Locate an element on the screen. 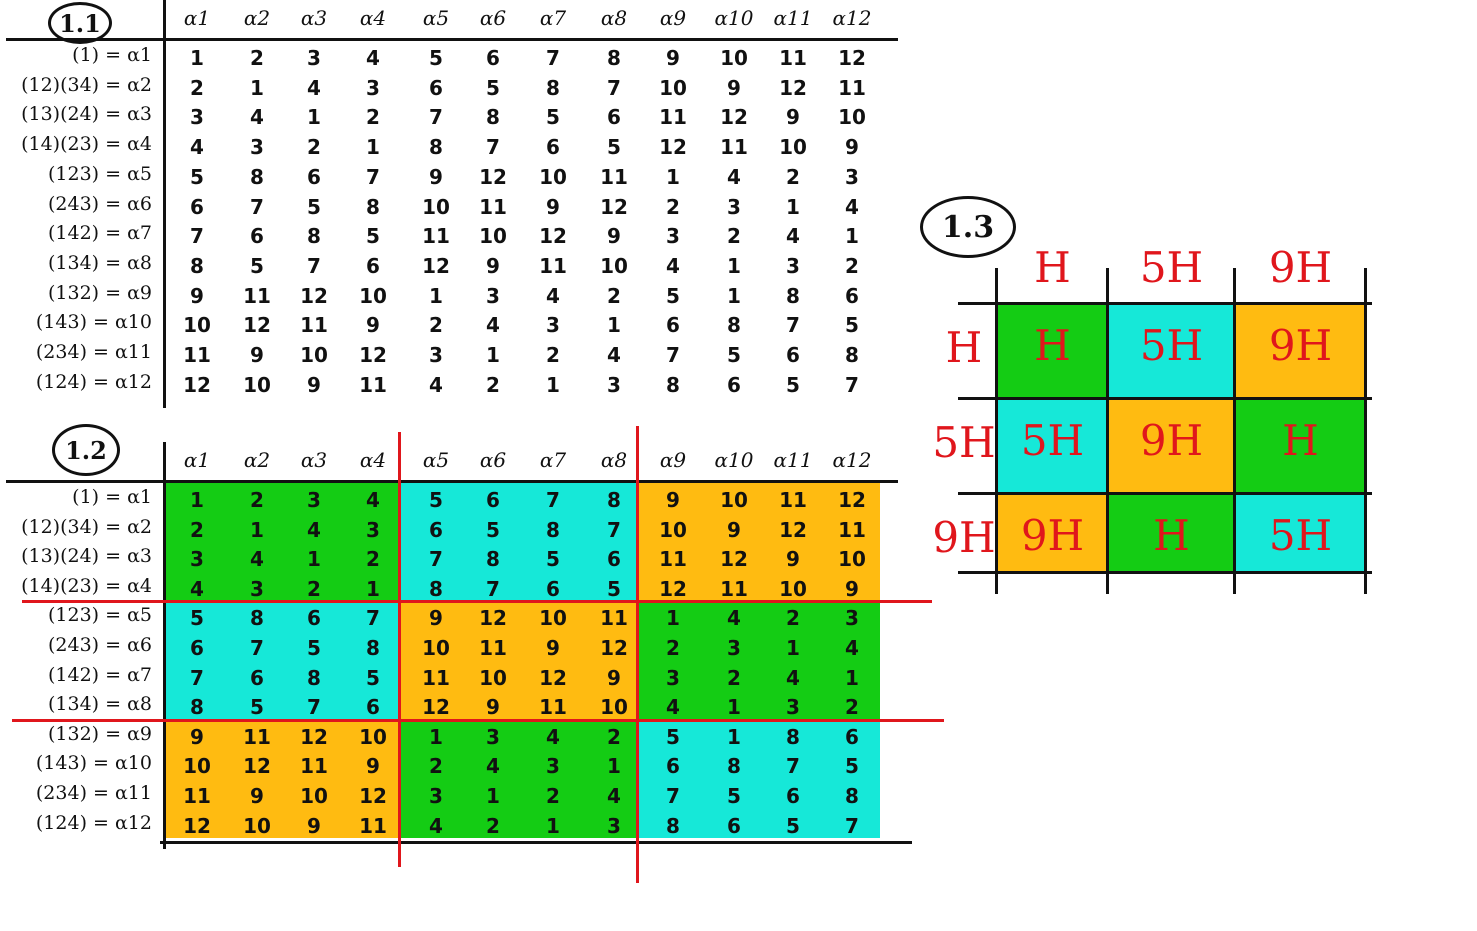  t13-cell: 5H is located at coordinates (1300, 535).